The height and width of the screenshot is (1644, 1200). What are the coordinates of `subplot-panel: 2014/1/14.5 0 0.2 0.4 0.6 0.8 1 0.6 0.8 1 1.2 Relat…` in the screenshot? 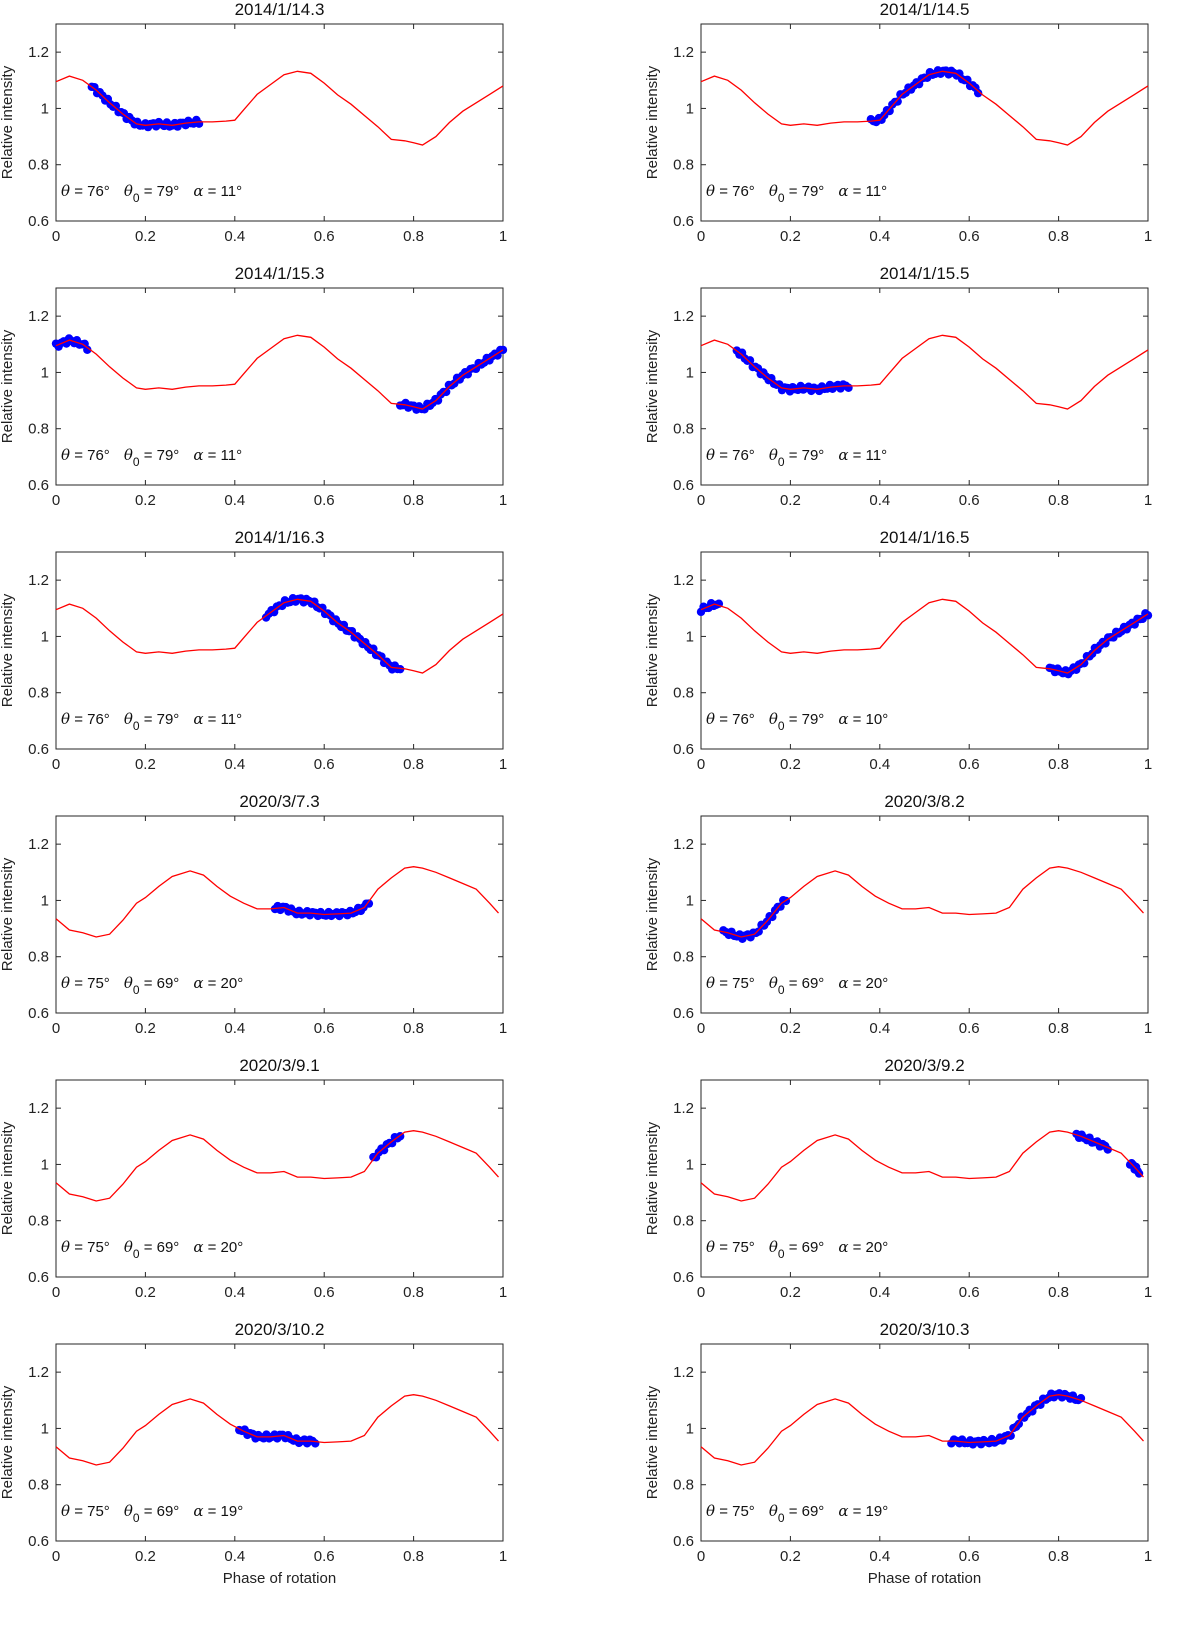 It's located at (898, 122).